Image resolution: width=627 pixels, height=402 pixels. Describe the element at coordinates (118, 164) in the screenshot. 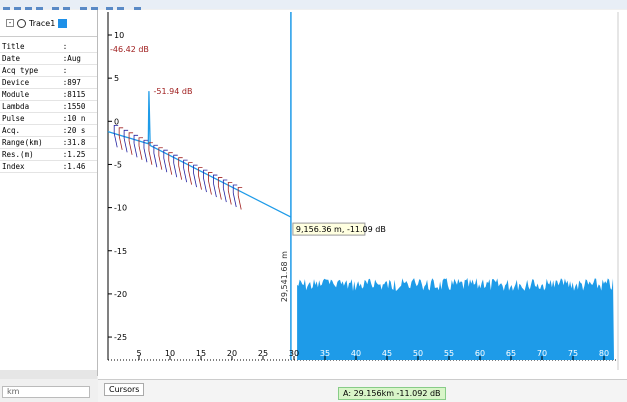

I see `y-tick-label: -5` at that location.